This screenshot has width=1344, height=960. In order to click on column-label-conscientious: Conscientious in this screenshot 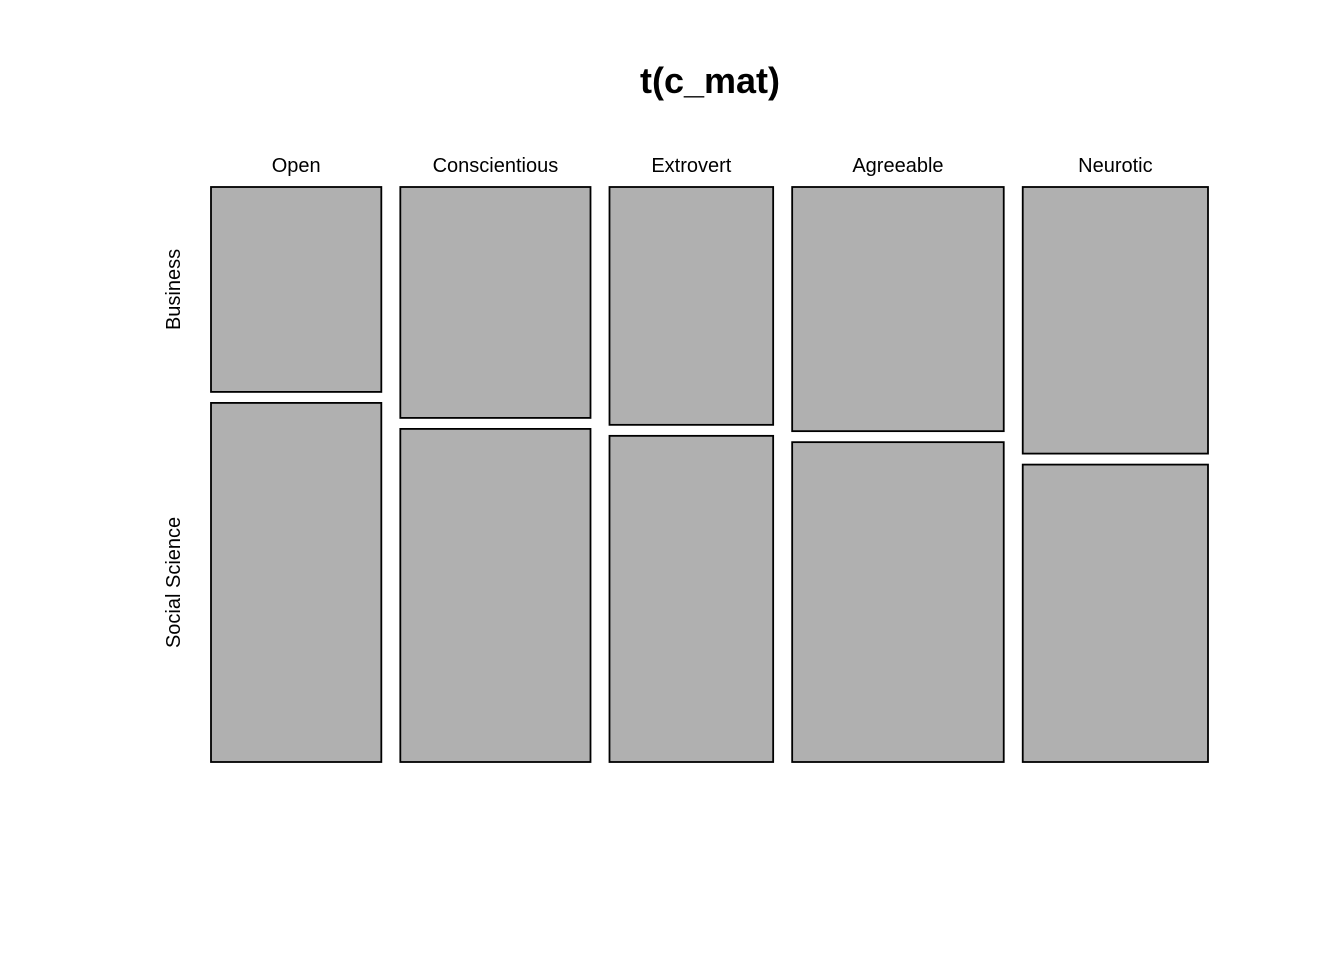, I will do `click(496, 166)`.